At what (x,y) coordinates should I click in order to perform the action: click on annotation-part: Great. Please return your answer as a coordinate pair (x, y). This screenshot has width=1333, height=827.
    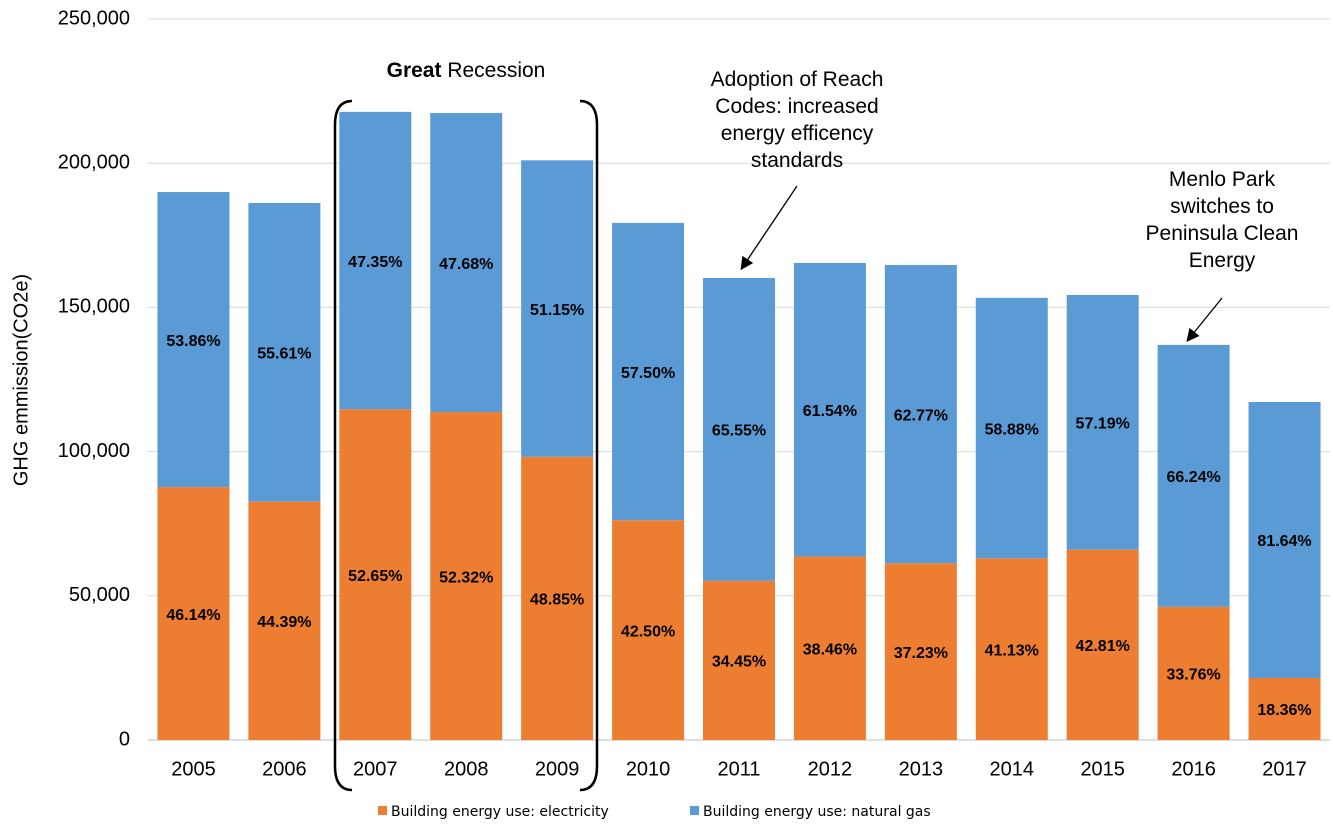
    Looking at the image, I should click on (414, 70).